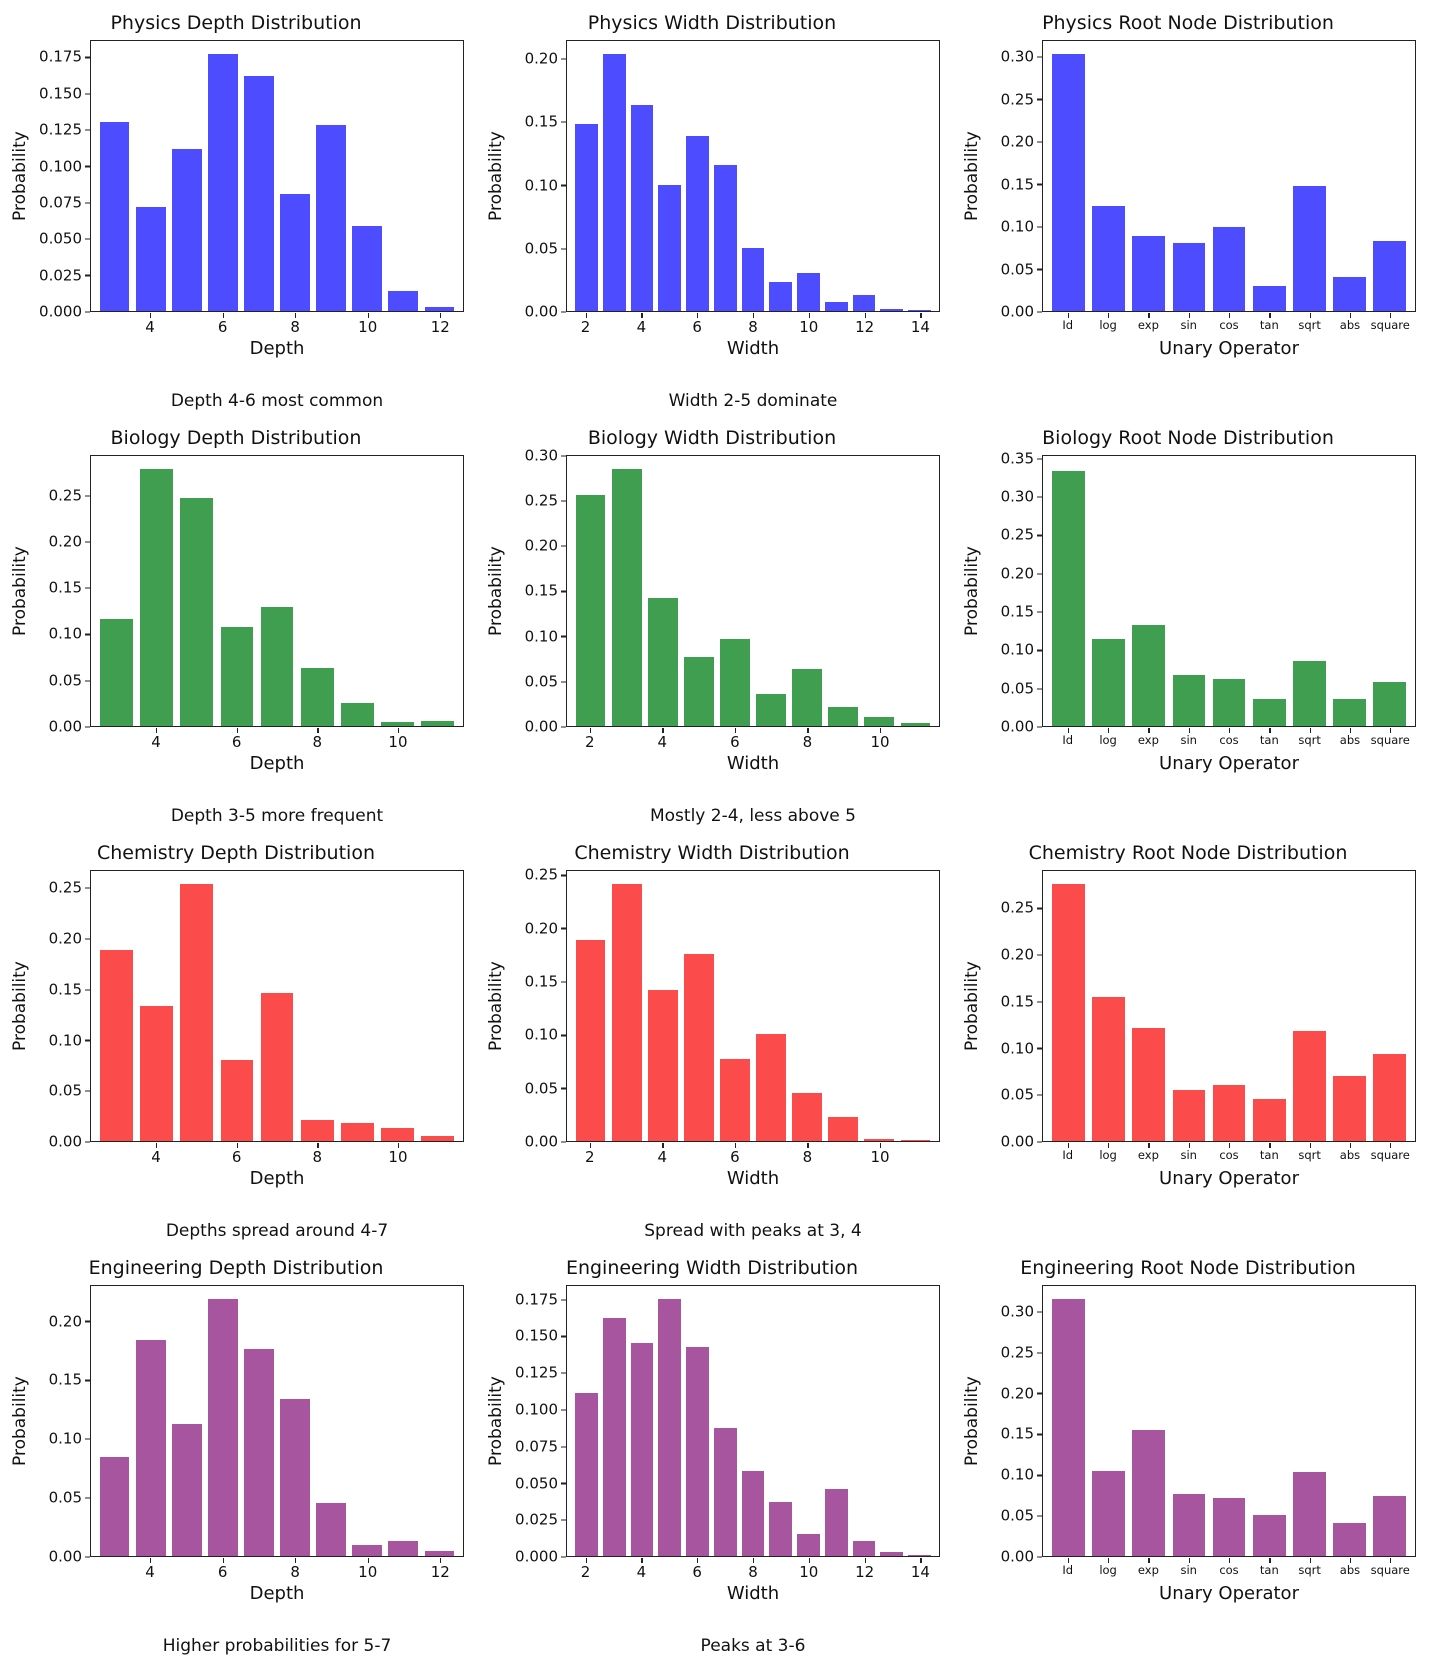 Image resolution: width=1432 pixels, height=1680 pixels. Describe the element at coordinates (865, 1570) in the screenshot. I see `x-tick-label: 12` at that location.